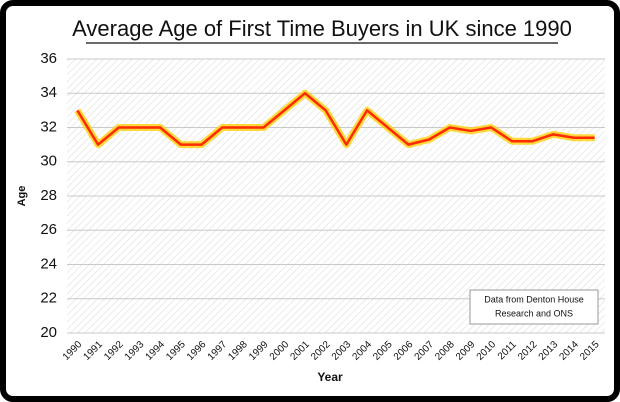  I want to click on y-tick-label: 36, so click(48, 58).